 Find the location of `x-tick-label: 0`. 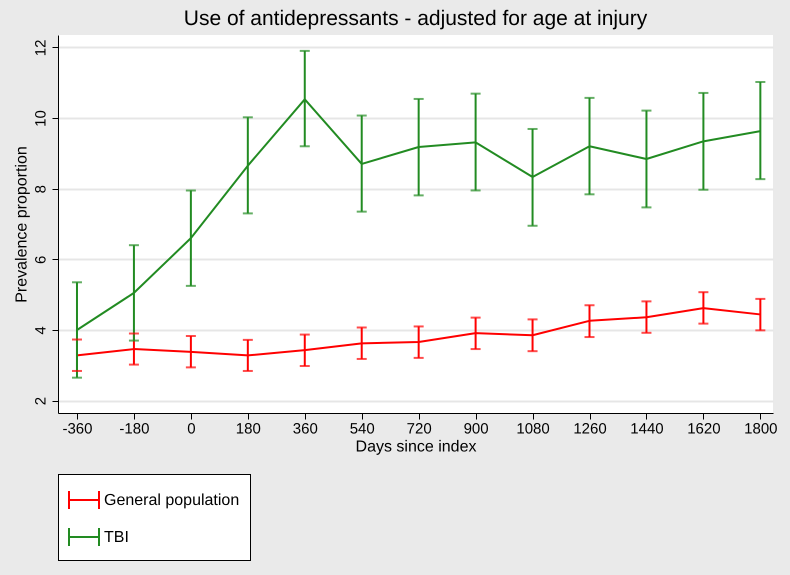

x-tick-label: 0 is located at coordinates (191, 429).